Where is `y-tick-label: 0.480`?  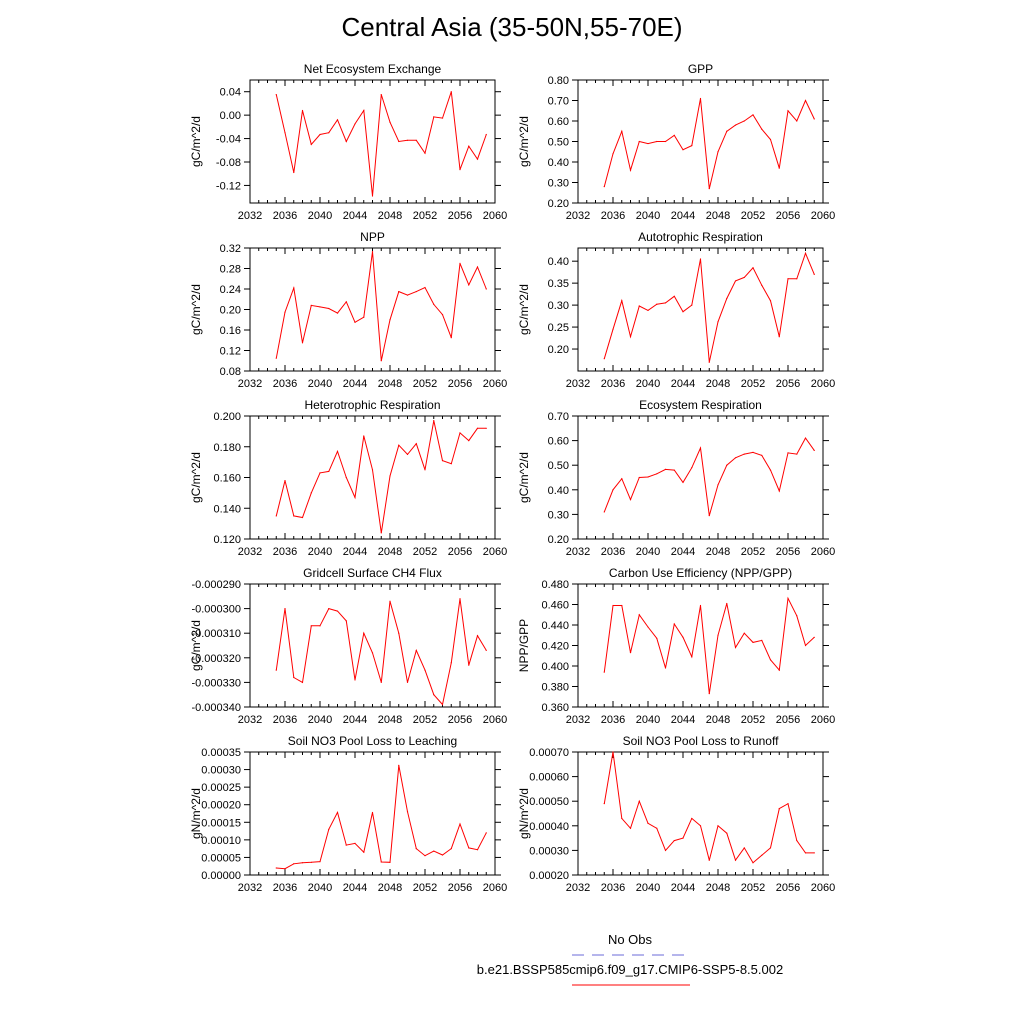 y-tick-label: 0.480 is located at coordinates (555, 585).